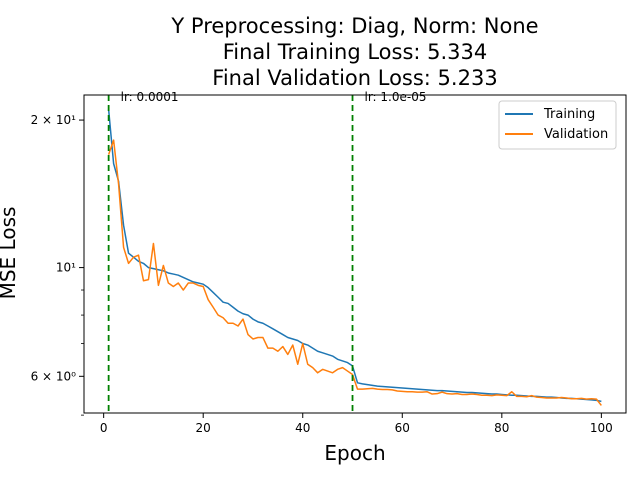 This screenshot has height=480, width=640. What do you see at coordinates (501, 428) in the screenshot?
I see `x-tick-label: 80` at bounding box center [501, 428].